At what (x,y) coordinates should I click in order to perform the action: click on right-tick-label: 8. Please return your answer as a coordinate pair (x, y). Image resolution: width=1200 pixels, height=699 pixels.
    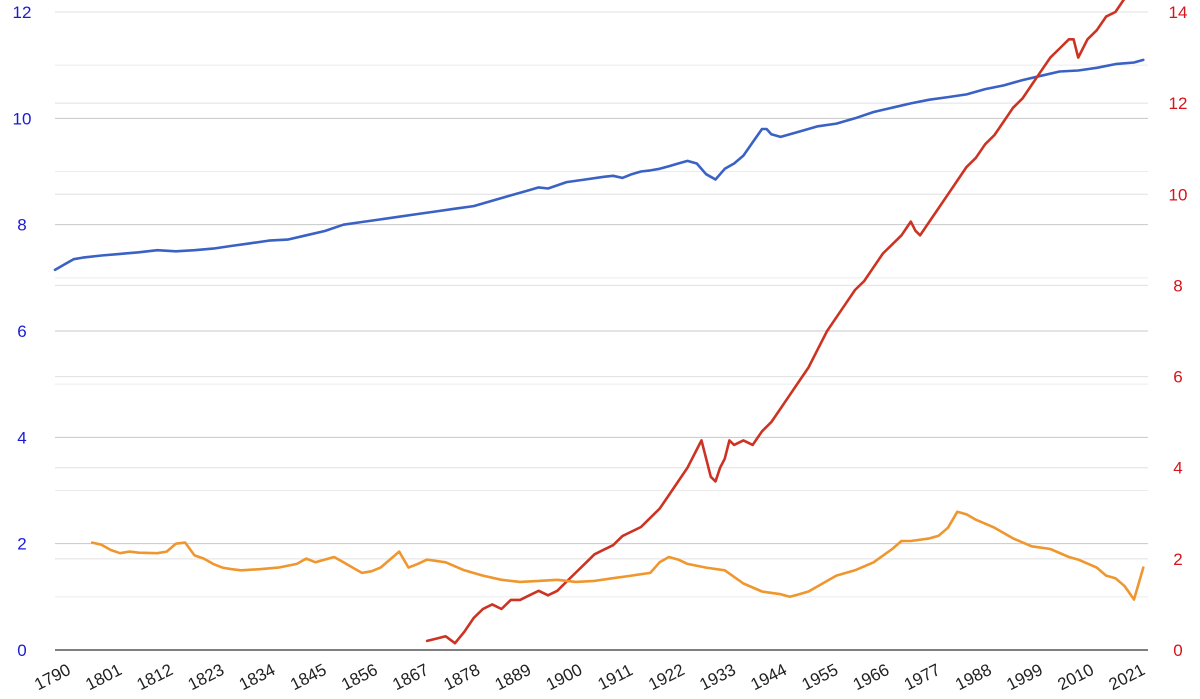
    Looking at the image, I should click on (1177, 285).